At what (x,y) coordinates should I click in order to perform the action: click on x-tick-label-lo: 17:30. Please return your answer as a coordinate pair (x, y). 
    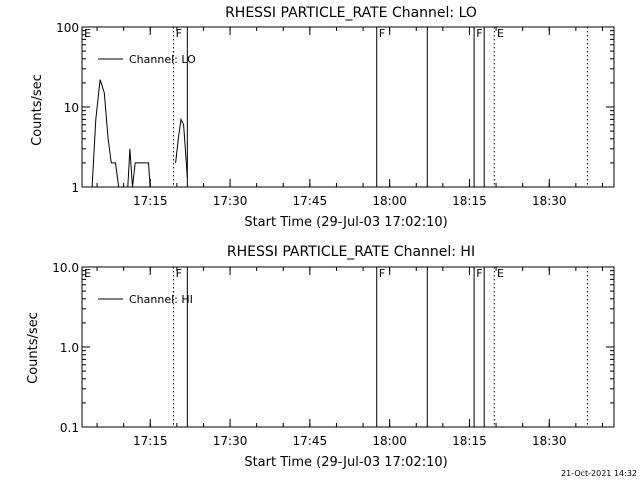
    Looking at the image, I should click on (230, 201).